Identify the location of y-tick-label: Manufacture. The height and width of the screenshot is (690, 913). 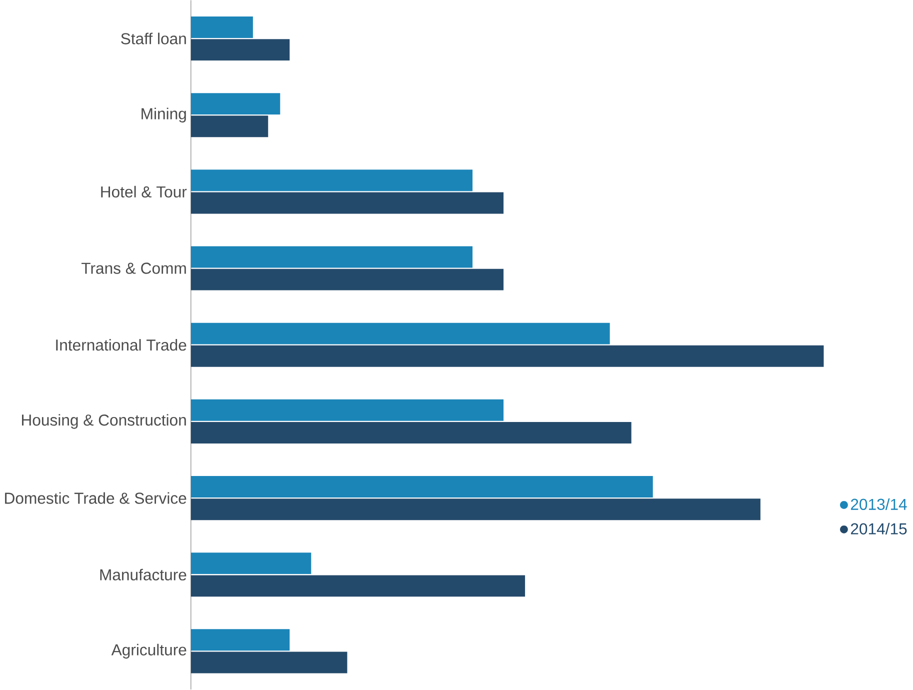
(143, 574).